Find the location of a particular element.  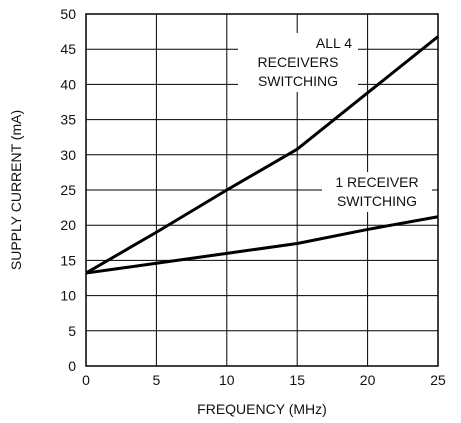

x-axis-label: FREQUENCY (MHz) is located at coordinates (262, 409).